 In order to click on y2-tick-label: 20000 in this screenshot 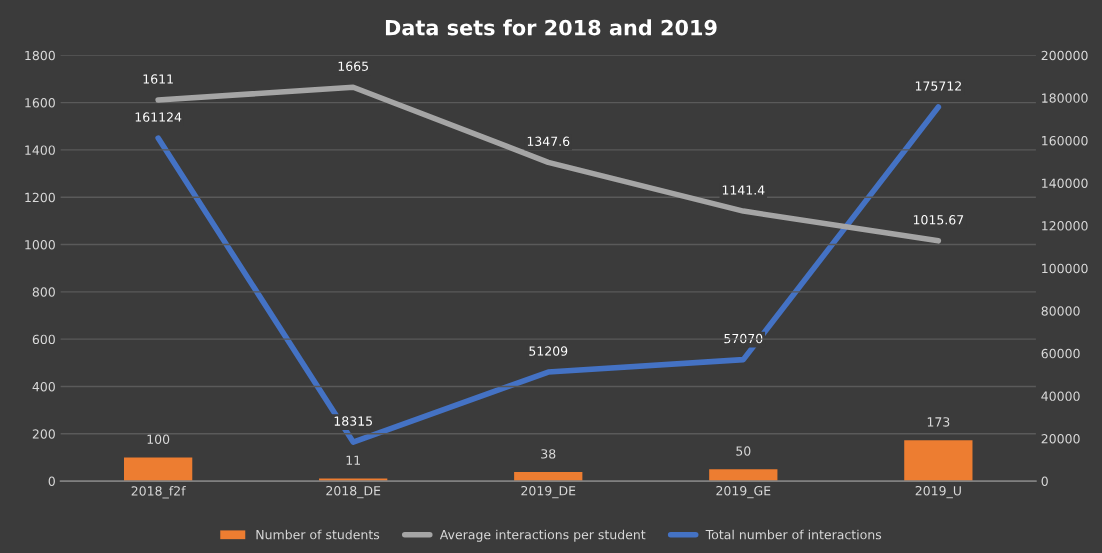, I will do `click(1060, 439)`.